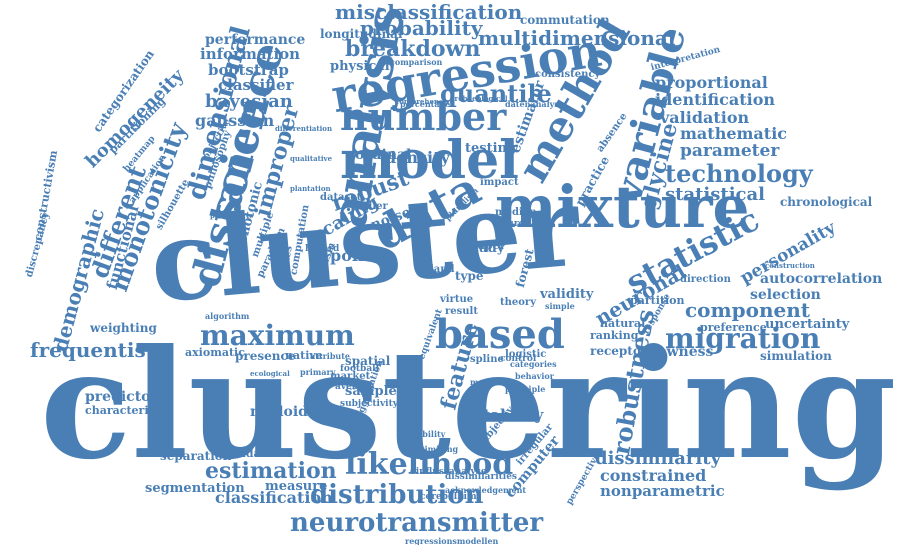 The image size is (900, 545). I want to click on cloud-word: sample, so click(371, 391).